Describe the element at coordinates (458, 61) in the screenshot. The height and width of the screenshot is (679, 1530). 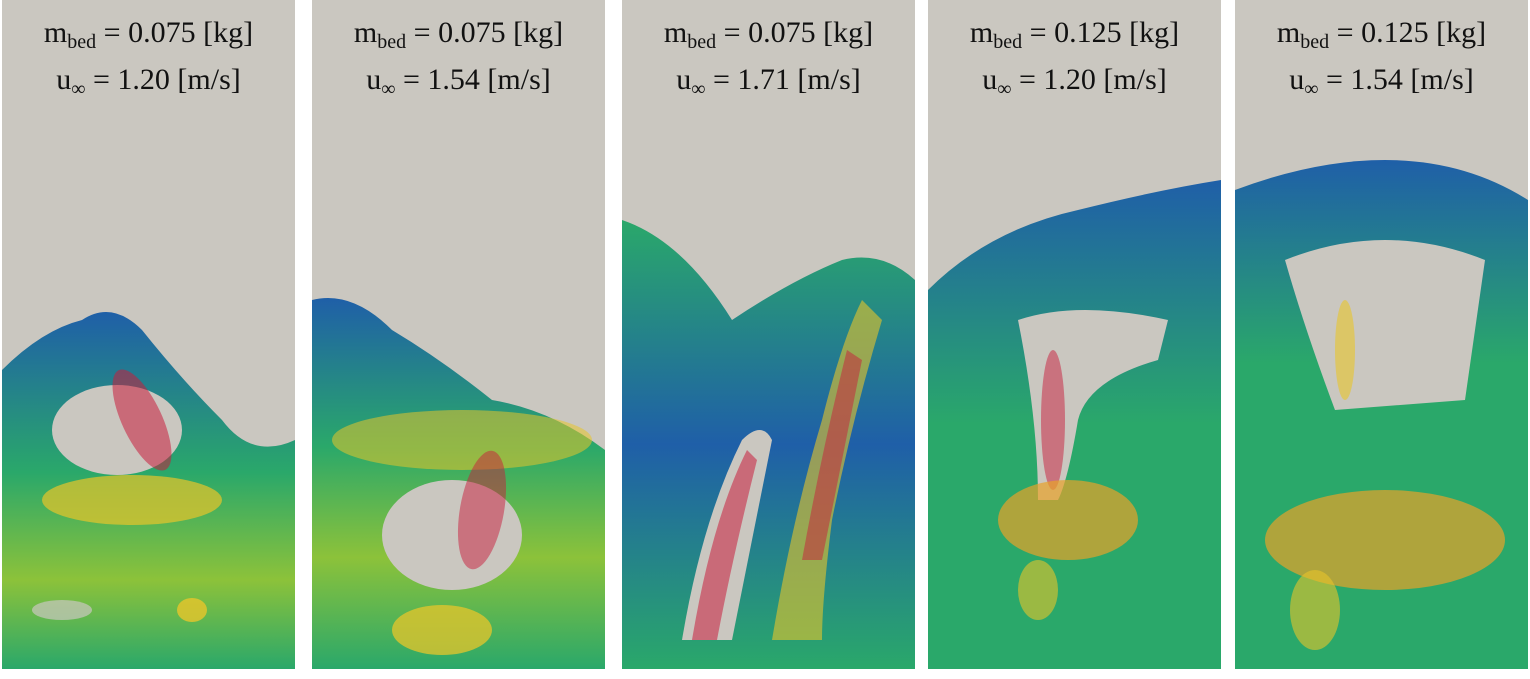
I see `panel-label: mbed = 0.075 [kg] u∞ = 1.54 [m/s]` at that location.